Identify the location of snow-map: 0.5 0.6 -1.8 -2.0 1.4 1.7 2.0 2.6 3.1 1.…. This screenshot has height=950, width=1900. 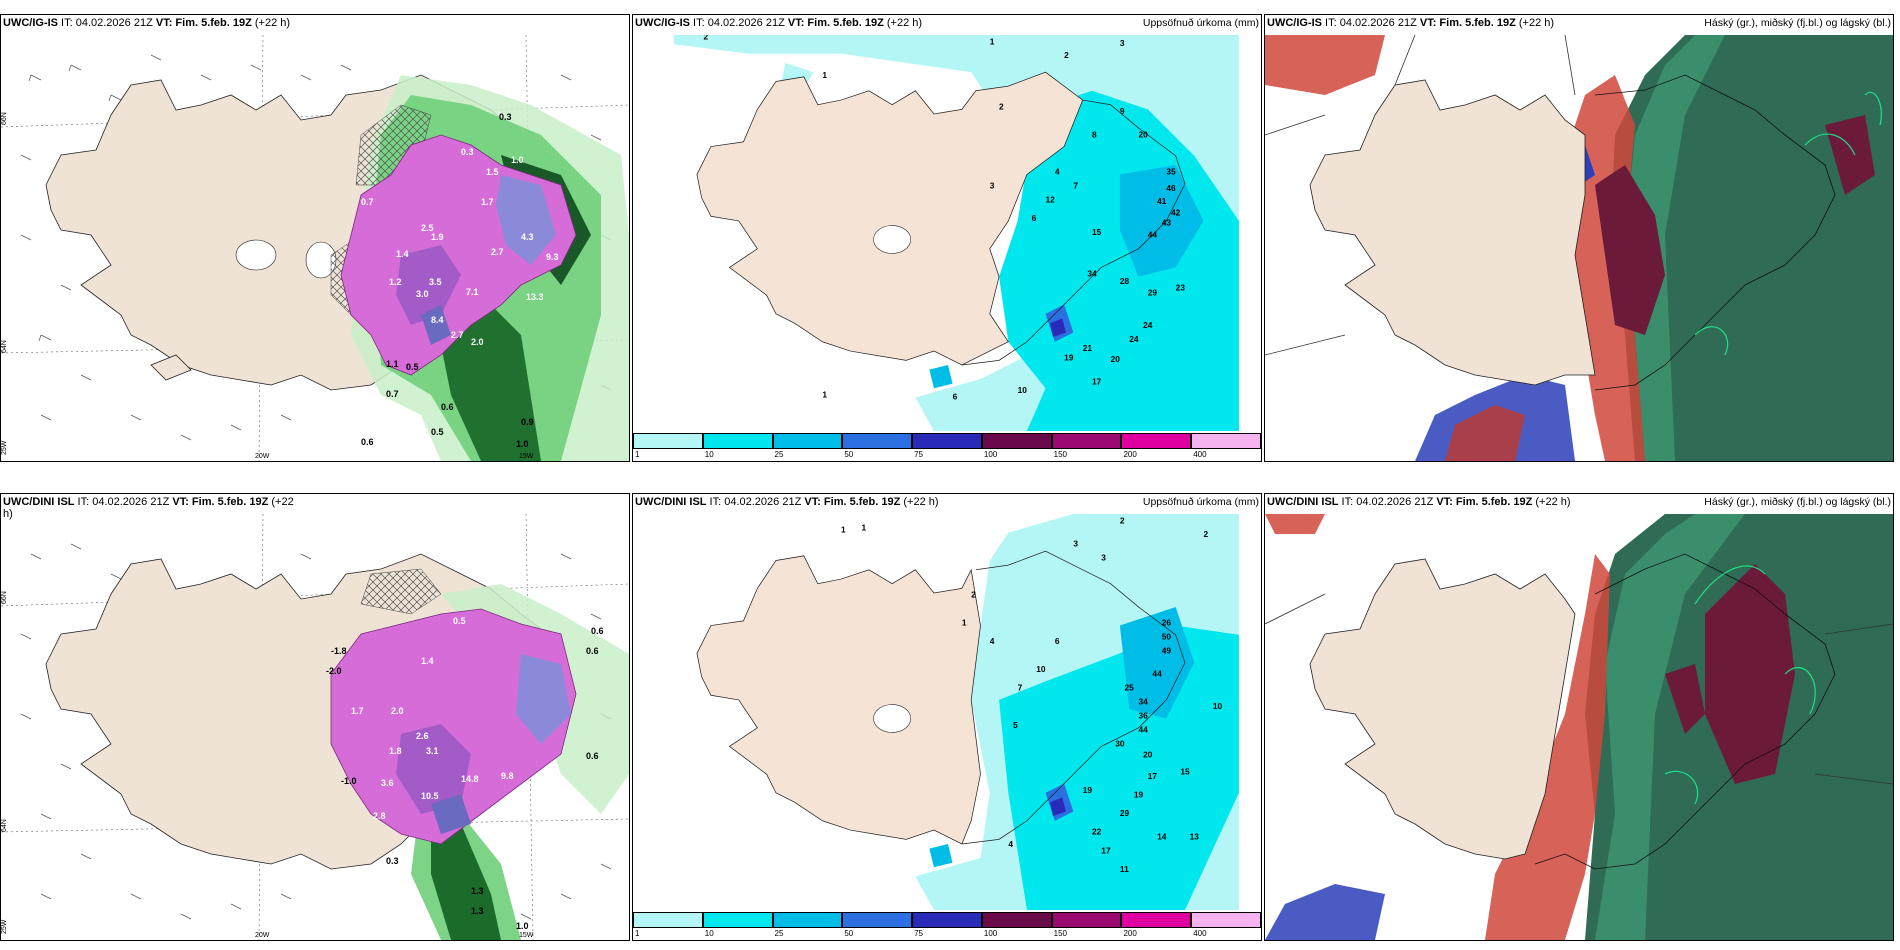
(315, 727).